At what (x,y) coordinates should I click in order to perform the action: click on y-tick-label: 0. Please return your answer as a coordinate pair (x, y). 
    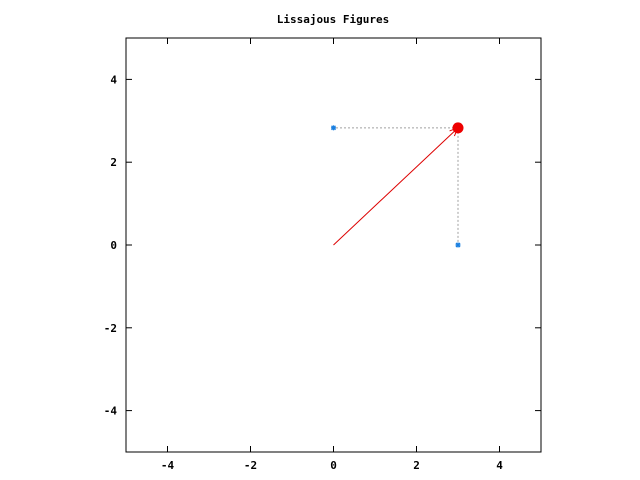
    Looking at the image, I should click on (113, 245).